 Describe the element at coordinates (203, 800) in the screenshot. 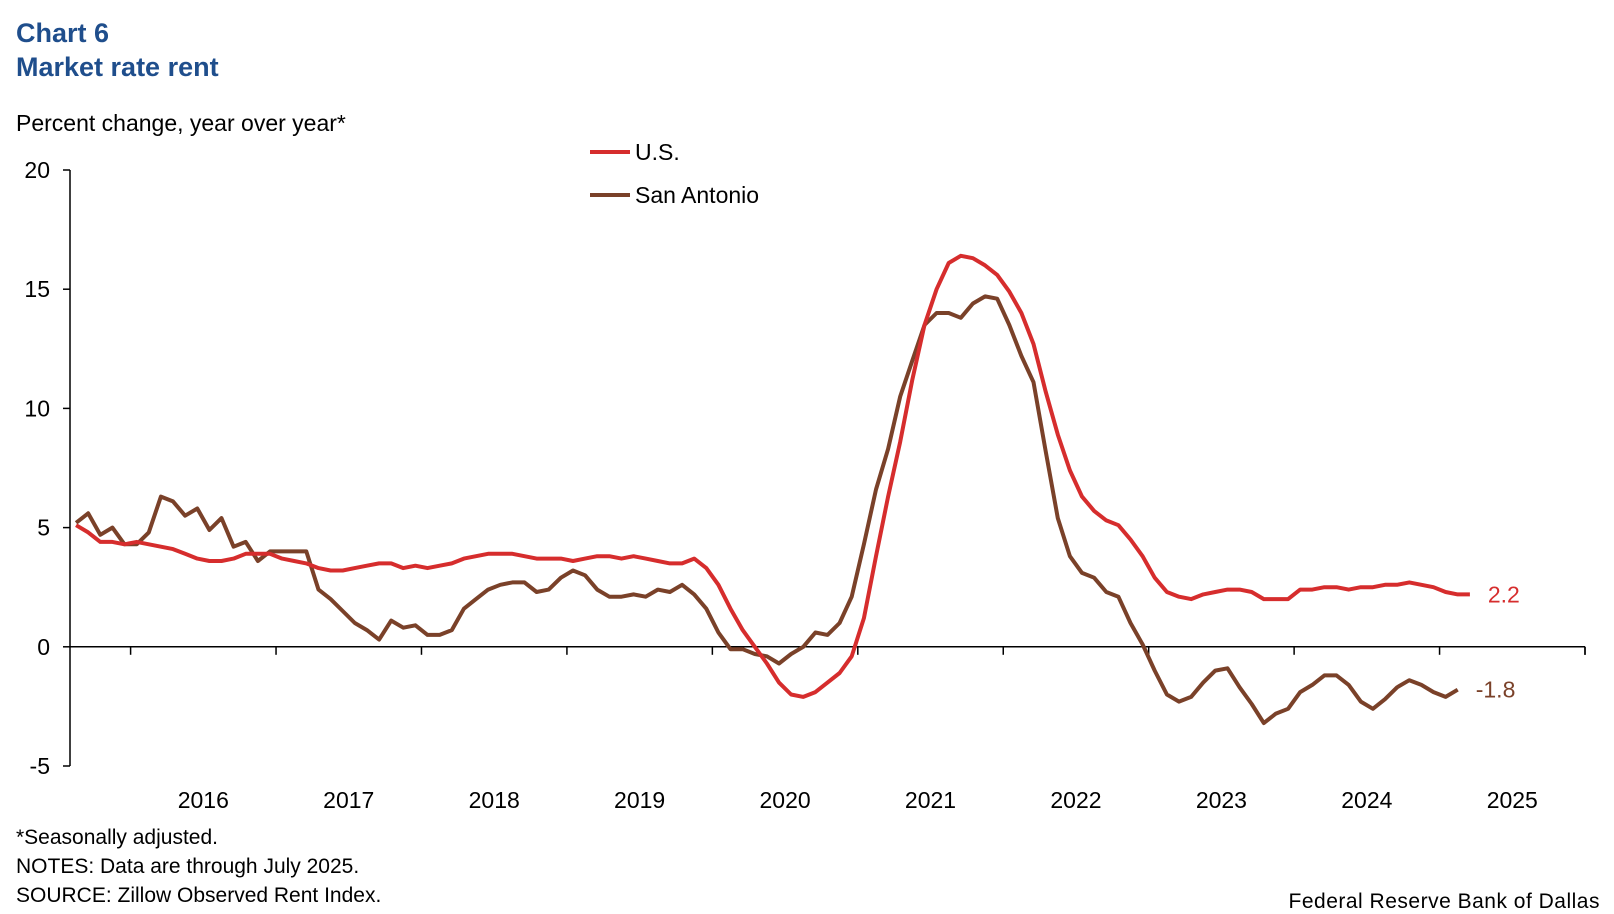

I see `x-tick-label: 2016` at that location.